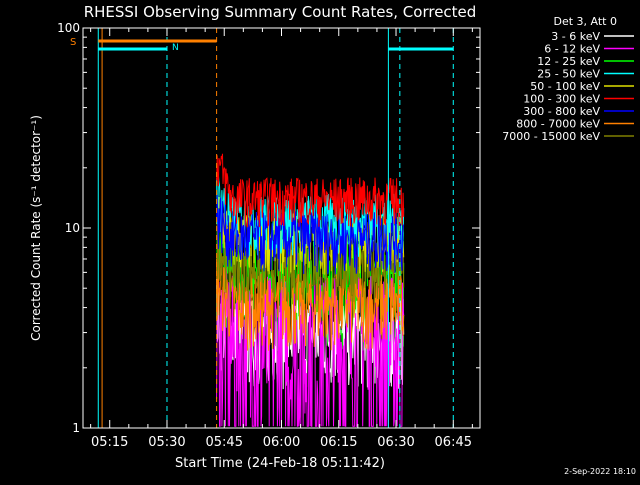 Image resolution: width=640 pixels, height=485 pixels. I want to click on x-tick-label: 05:30, so click(166, 442).